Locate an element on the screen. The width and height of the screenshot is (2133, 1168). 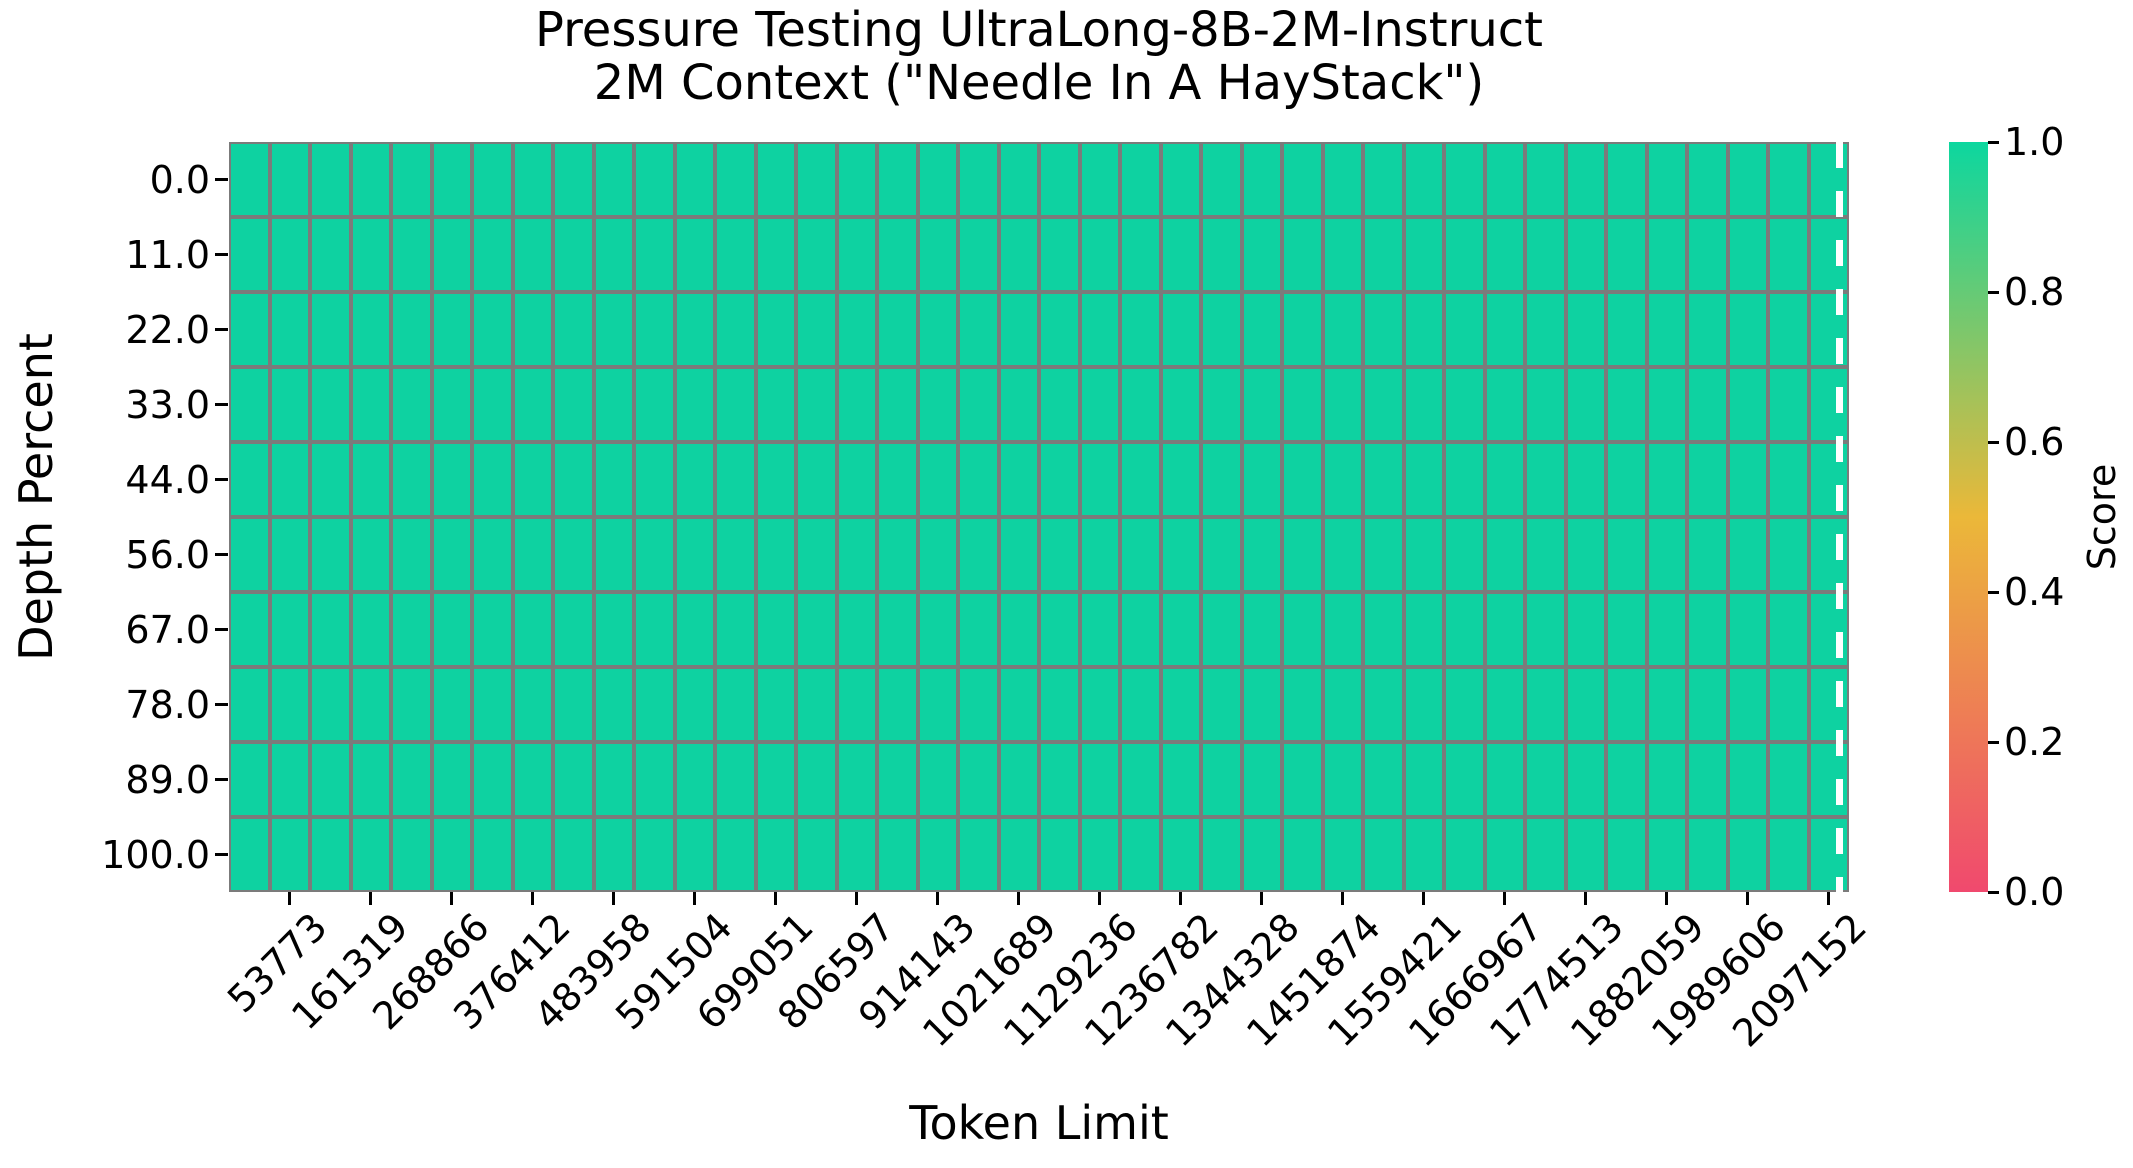
colorbar-tick-label: 0.4 is located at coordinates (2034, 592).